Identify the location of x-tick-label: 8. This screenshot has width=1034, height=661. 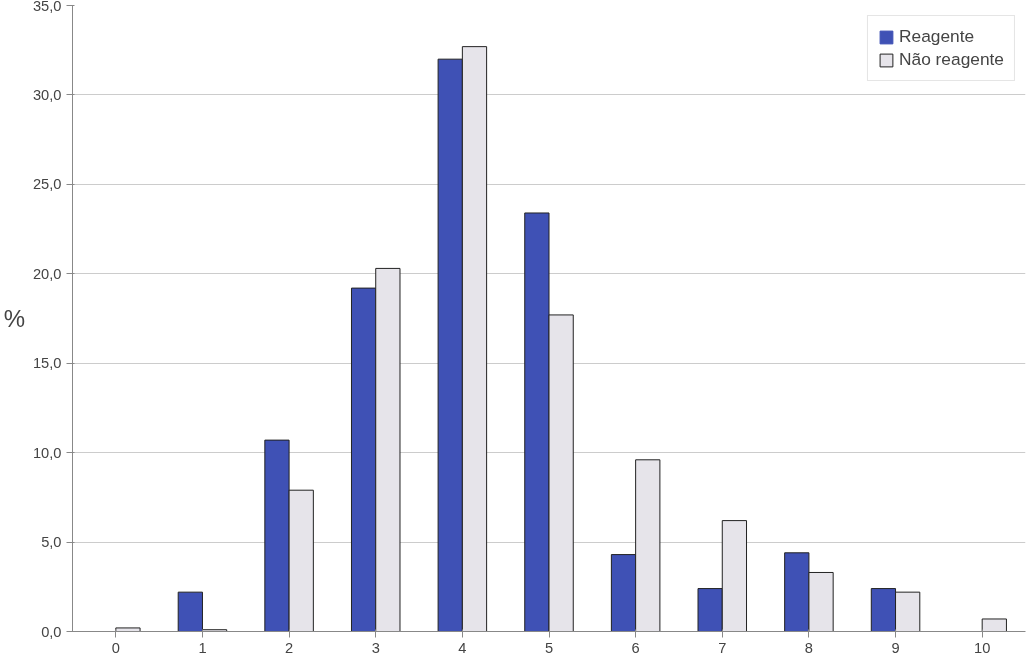
(808, 647).